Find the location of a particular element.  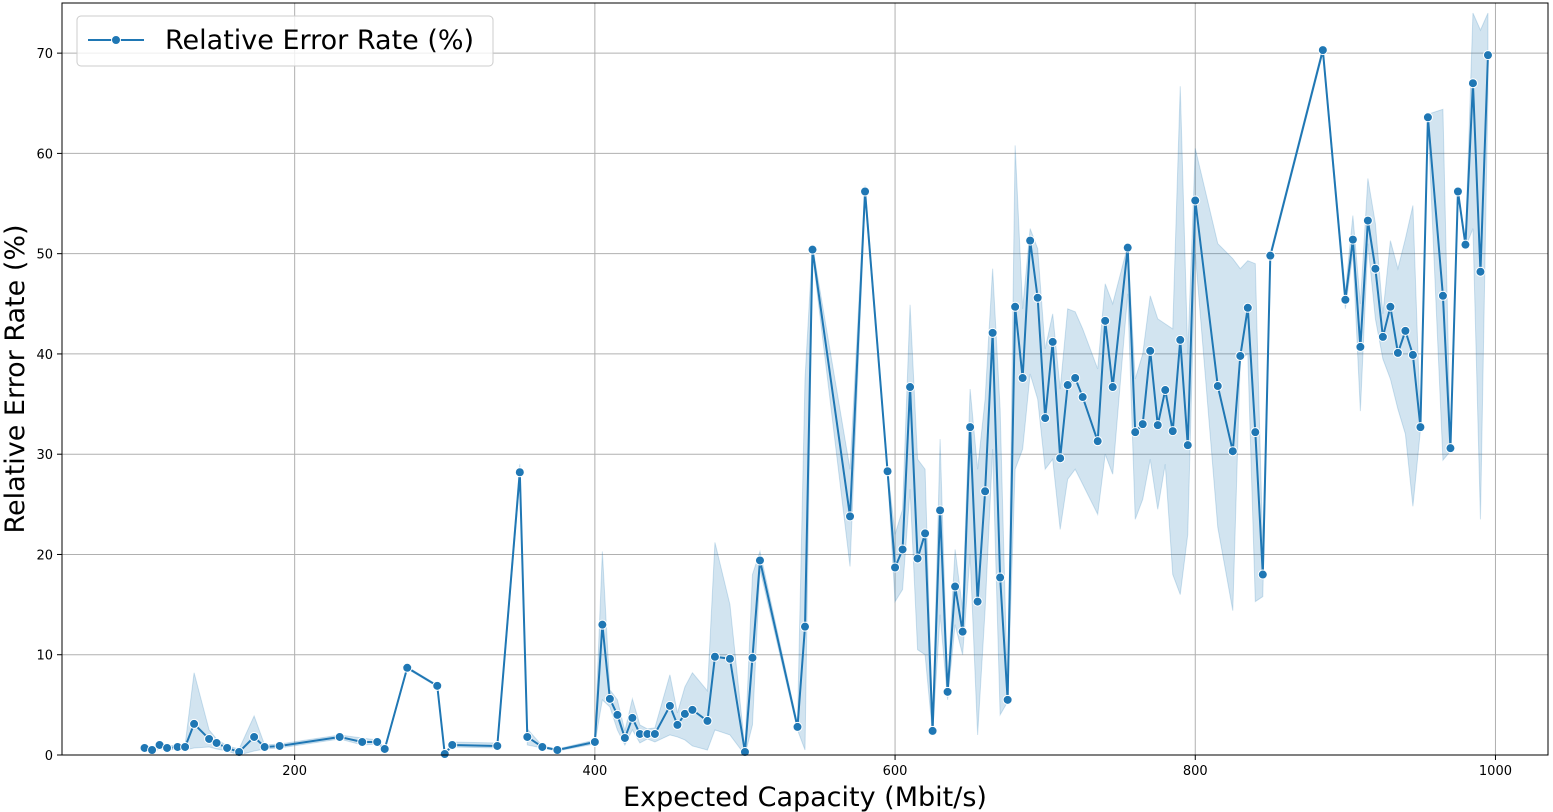

x-tick-label-1: 400 is located at coordinates (594, 771).